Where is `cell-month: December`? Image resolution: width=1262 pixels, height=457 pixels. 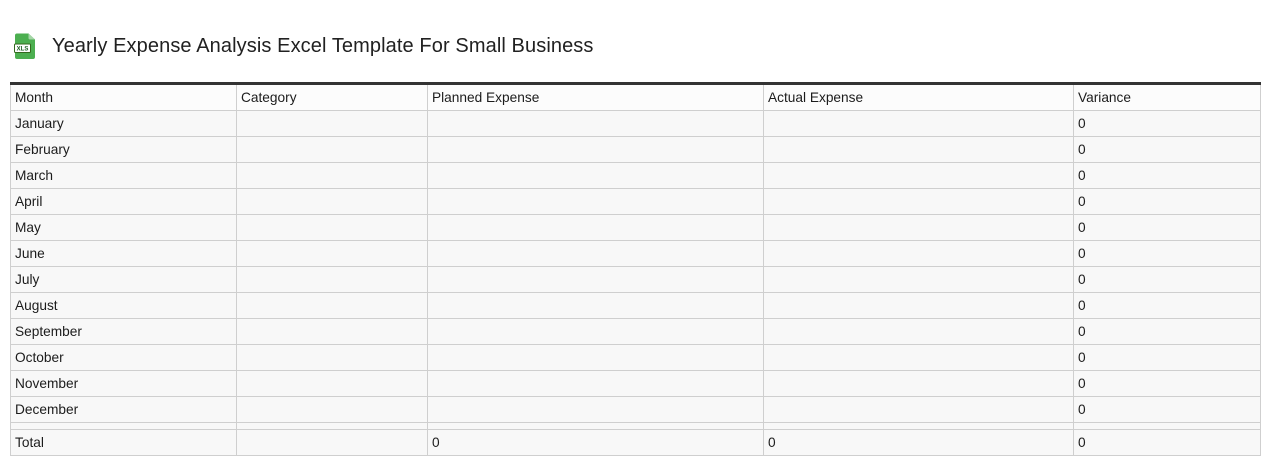 cell-month: December is located at coordinates (123, 409).